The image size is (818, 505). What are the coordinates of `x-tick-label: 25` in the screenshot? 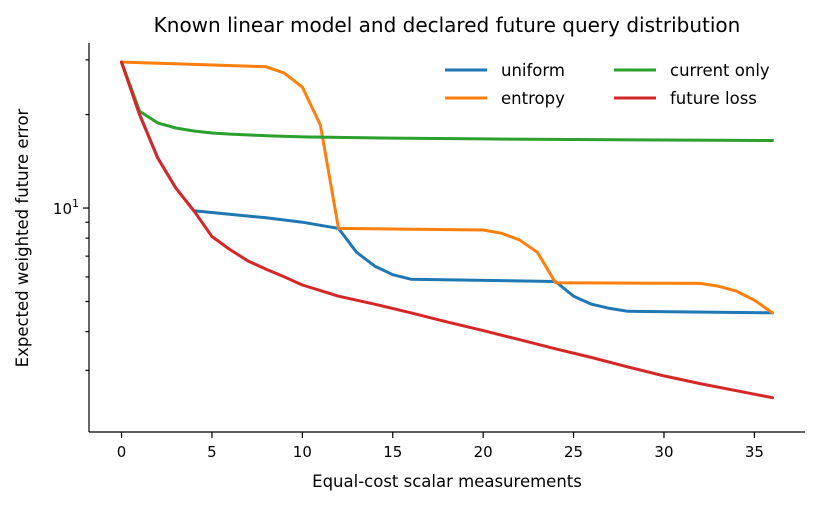 It's located at (573, 452).